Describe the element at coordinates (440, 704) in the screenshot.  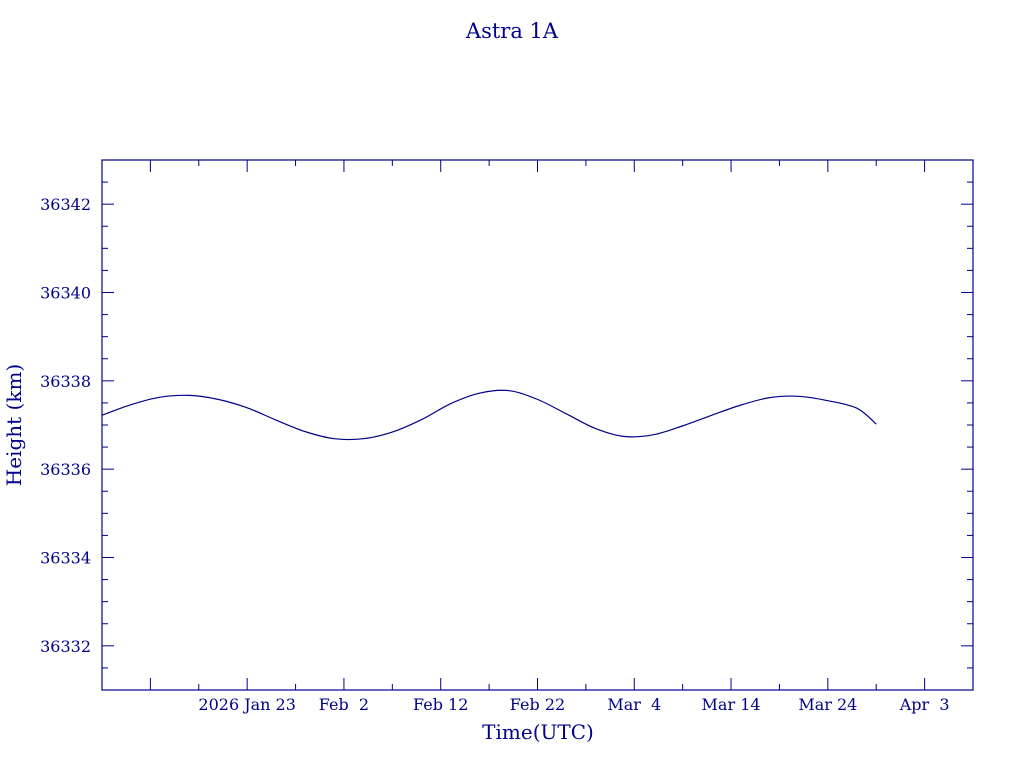
I see `x-tick-label: Feb 12` at that location.